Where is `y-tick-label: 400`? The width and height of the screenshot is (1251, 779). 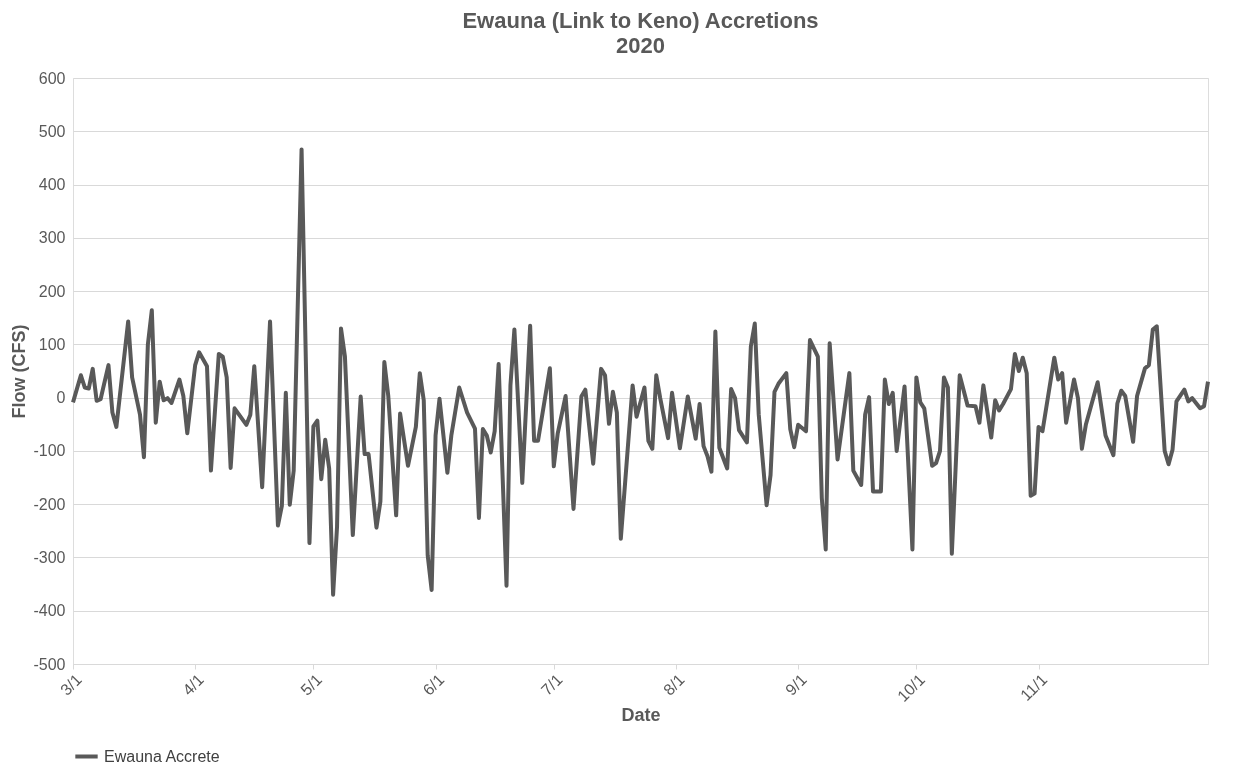
y-tick-label: 400 is located at coordinates (52, 185).